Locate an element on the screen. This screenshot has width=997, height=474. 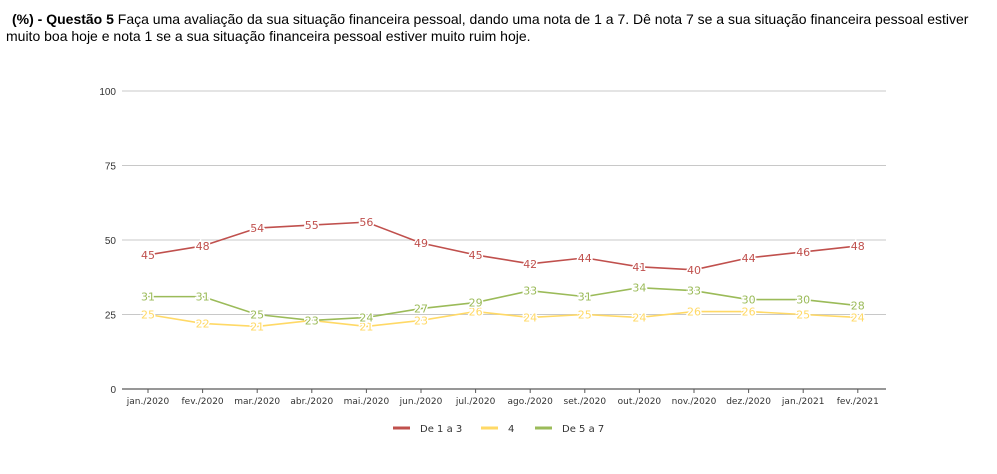
data-label: 46 is located at coordinates (803, 252).